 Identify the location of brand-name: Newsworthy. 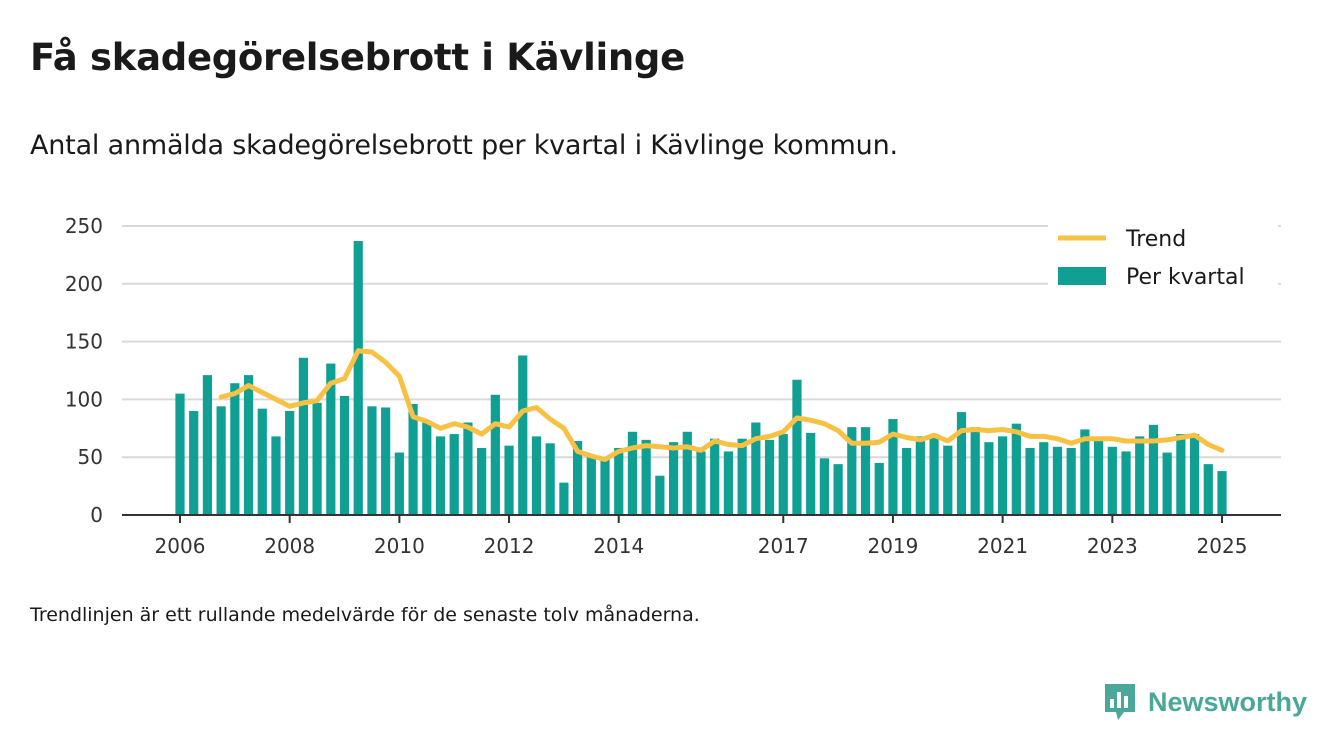
(1228, 701).